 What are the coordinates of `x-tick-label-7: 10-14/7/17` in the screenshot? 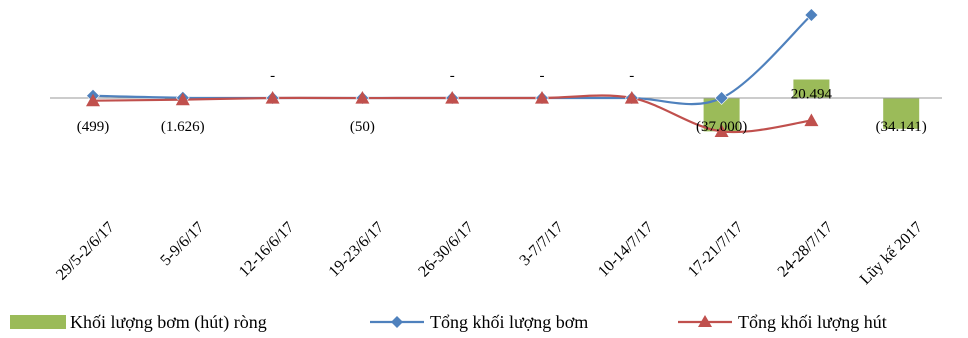 It's located at (626, 250).